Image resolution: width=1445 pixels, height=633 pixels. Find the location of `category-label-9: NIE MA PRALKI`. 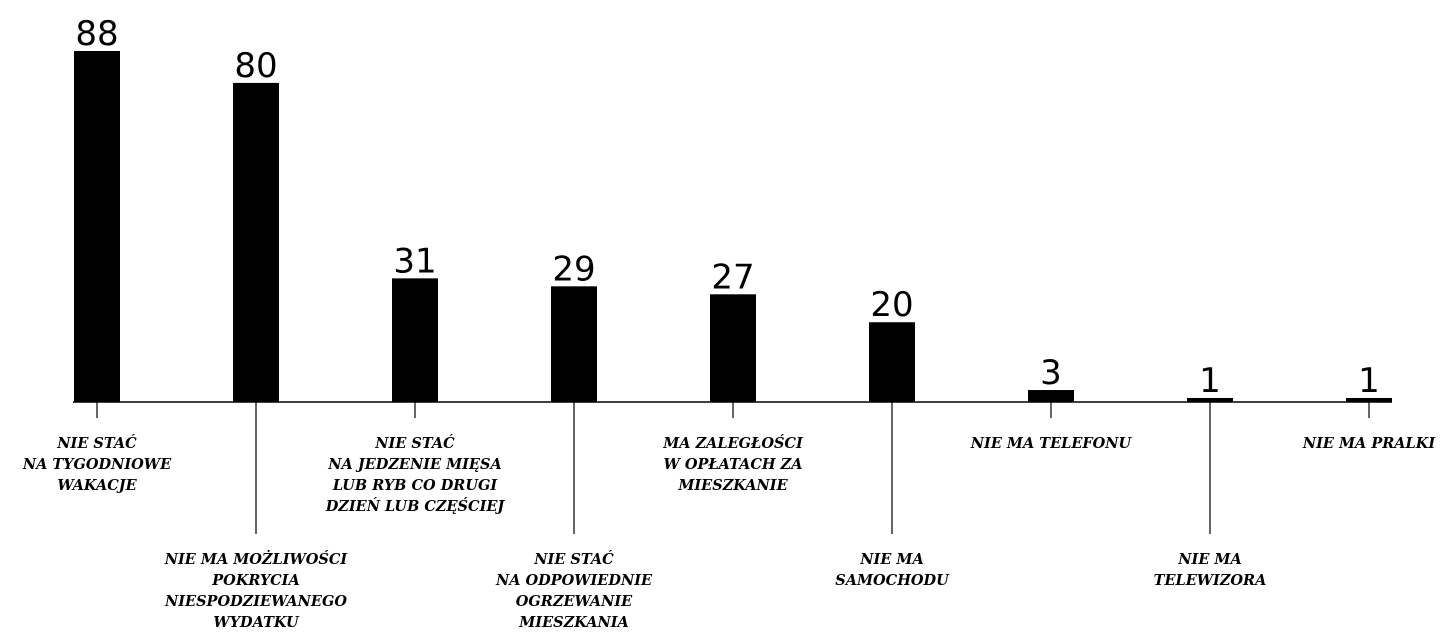

category-label-9: NIE MA PRALKI is located at coordinates (1369, 443).